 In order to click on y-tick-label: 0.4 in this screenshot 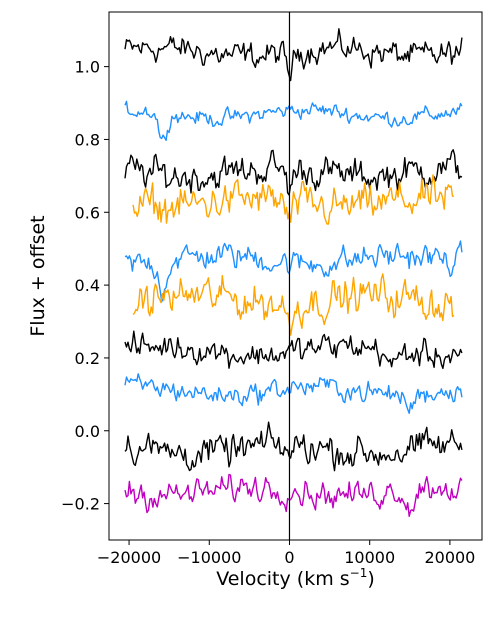, I will do `click(87, 285)`.